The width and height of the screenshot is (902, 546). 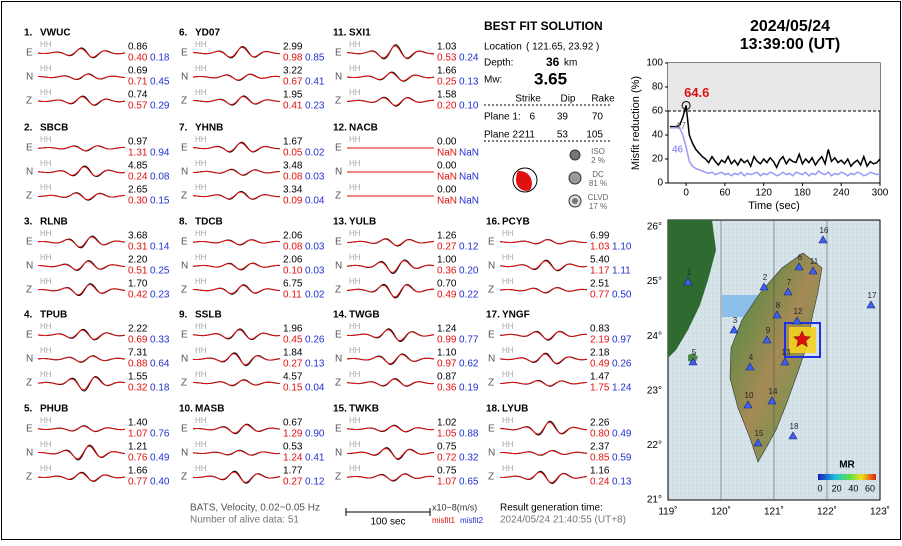 What do you see at coordinates (447, 106) in the screenshot?
I see `misfit1: 0.20` at bounding box center [447, 106].